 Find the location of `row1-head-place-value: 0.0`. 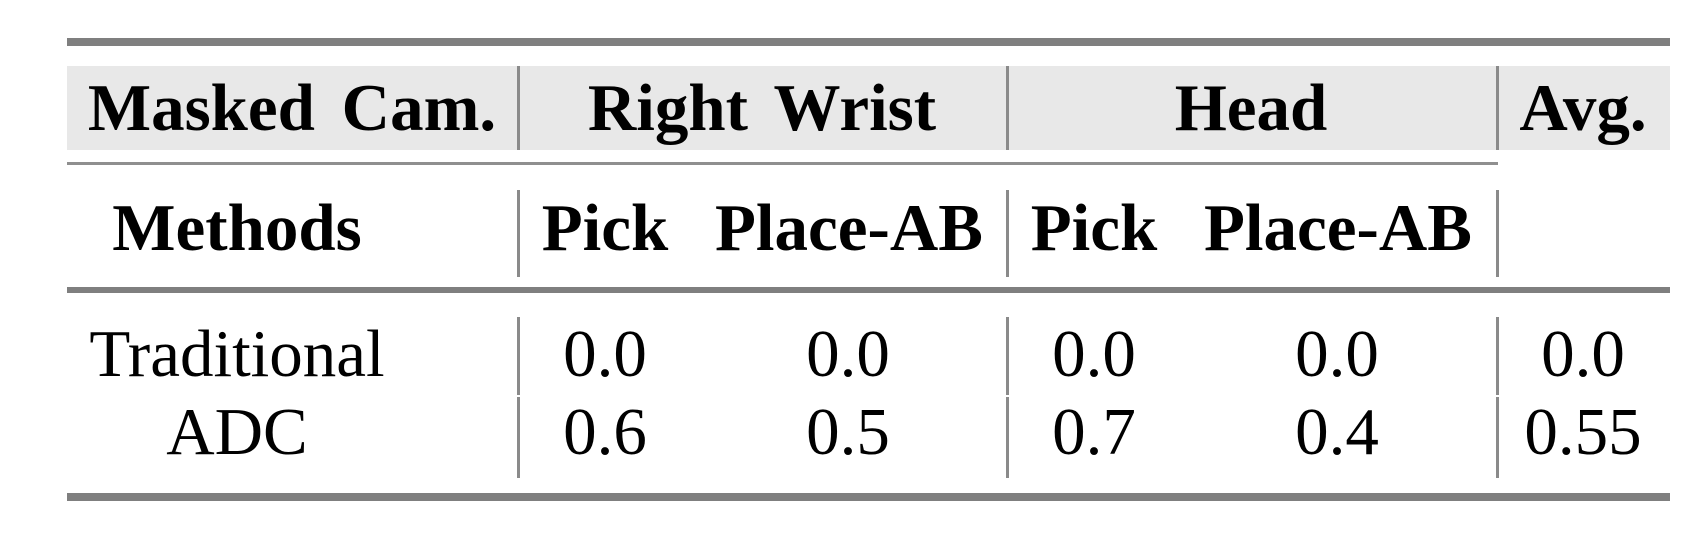

row1-head-place-value: 0.0 is located at coordinates (1337, 354).